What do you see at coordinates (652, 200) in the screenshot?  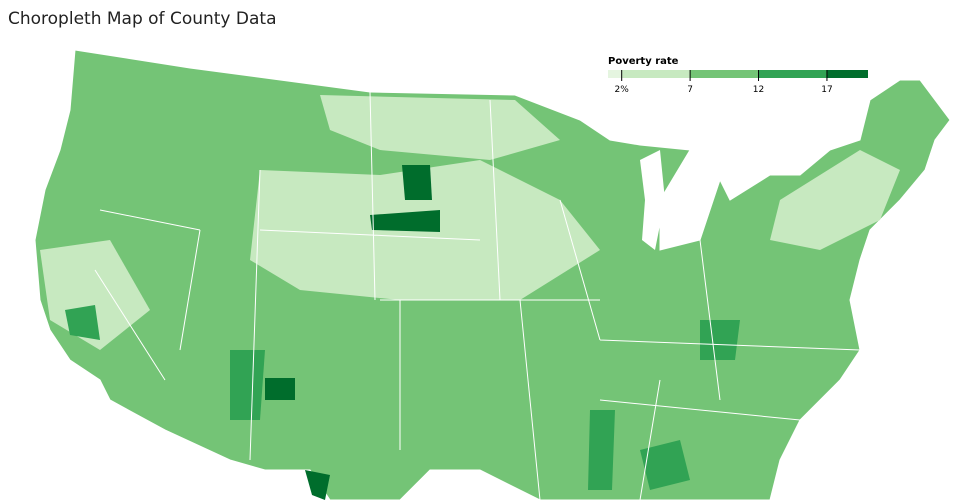 I see `lake` at bounding box center [652, 200].